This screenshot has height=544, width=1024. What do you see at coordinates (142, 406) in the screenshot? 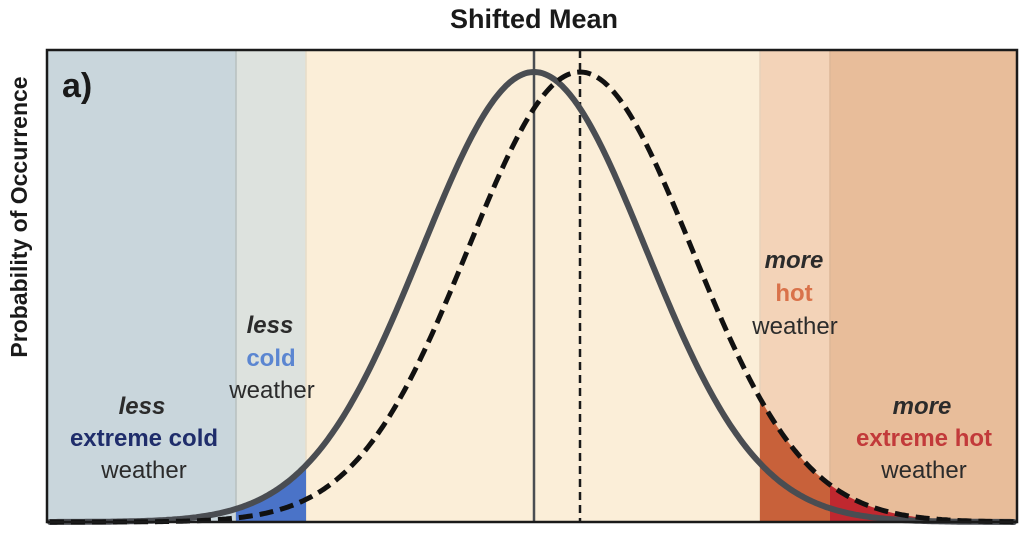
I see `extreme-cold-label-qualifier: less` at bounding box center [142, 406].